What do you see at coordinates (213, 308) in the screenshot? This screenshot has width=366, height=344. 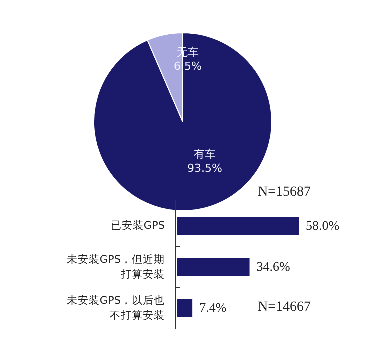 I see `data-label: 7.4%` at bounding box center [213, 308].